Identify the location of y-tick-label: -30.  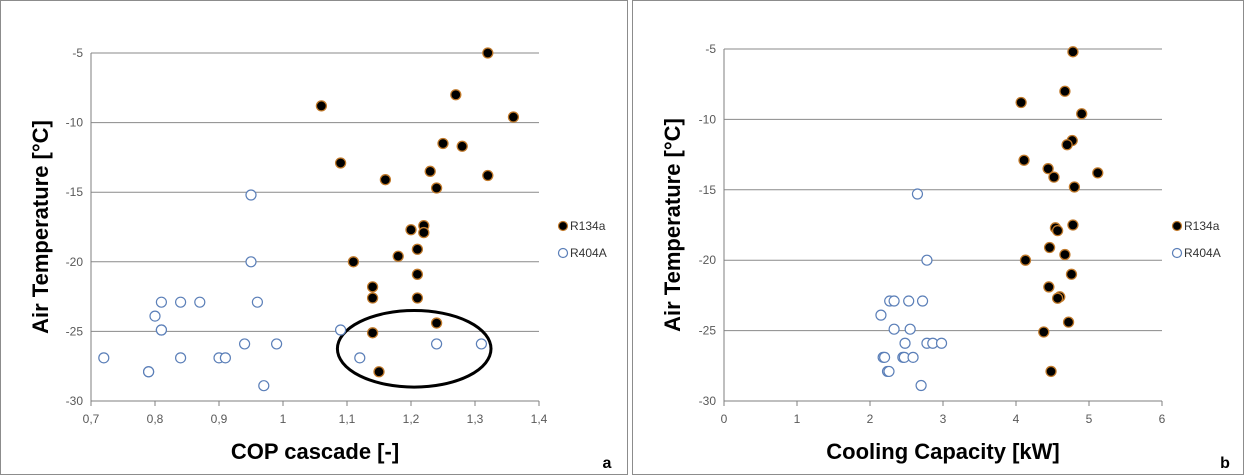
(708, 401).